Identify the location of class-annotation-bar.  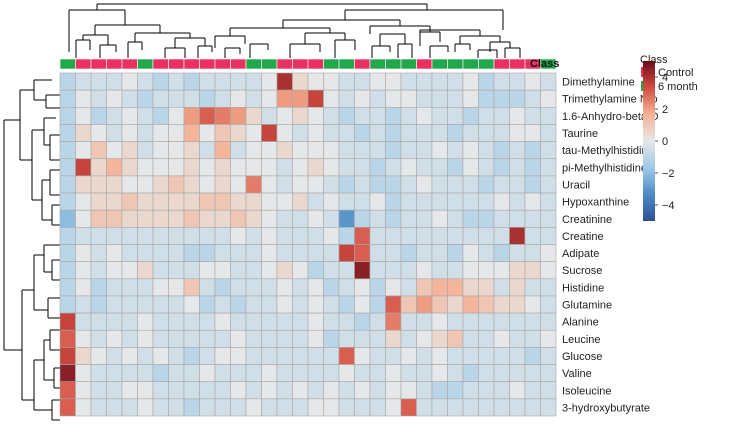
(308, 64).